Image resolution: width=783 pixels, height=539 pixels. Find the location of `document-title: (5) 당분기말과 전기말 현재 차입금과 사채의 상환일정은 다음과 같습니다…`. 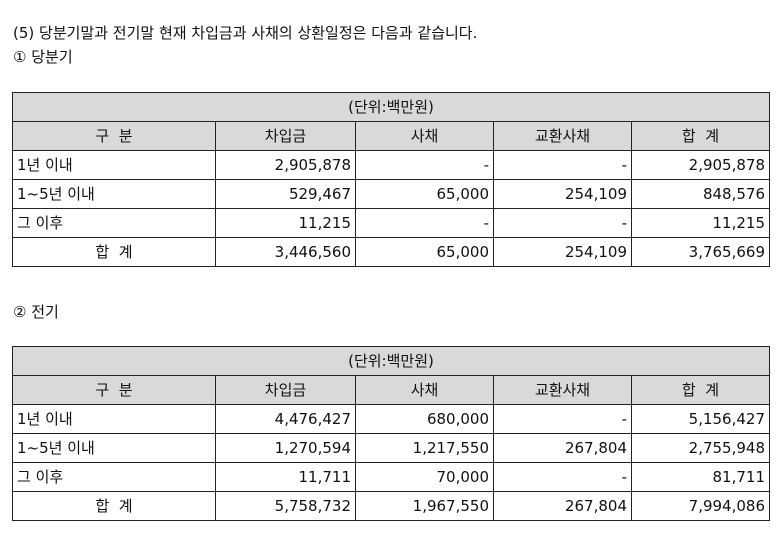

document-title: (5) 당분기말과 전기말 현재 차입금과 사채의 상환일정은 다음과 같습니다… is located at coordinates (245, 33).